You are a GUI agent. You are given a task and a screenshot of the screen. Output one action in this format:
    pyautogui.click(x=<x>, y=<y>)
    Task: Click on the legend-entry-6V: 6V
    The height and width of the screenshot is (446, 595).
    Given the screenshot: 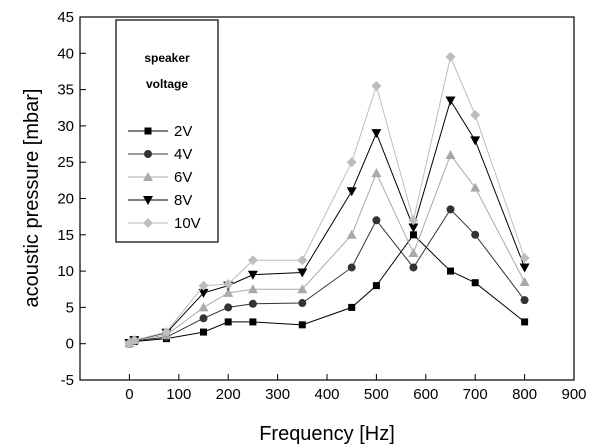 What is the action you would take?
    pyautogui.click(x=160, y=177)
    